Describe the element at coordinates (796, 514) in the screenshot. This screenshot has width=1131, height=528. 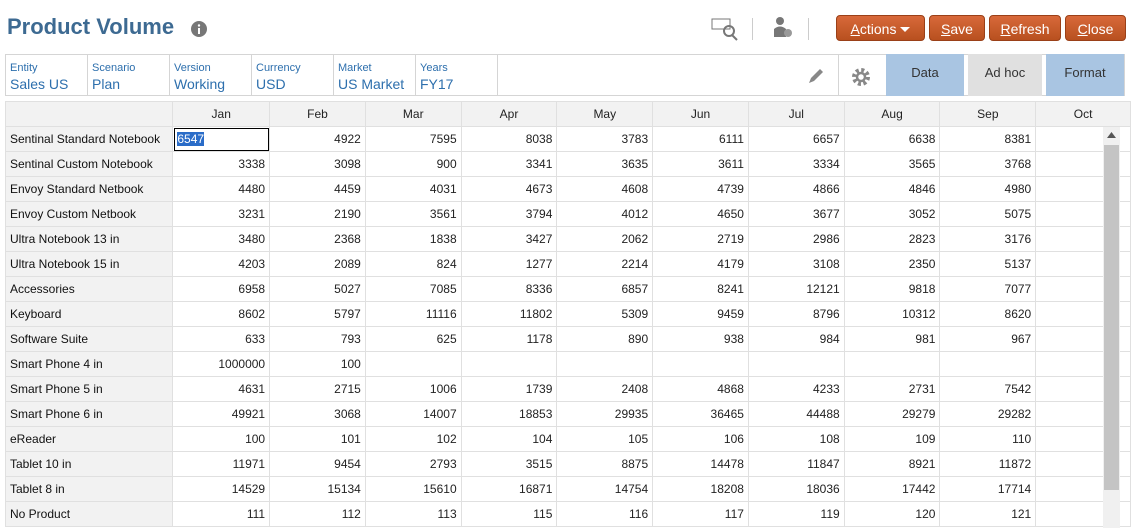
I see `data-cell: 119` at that location.